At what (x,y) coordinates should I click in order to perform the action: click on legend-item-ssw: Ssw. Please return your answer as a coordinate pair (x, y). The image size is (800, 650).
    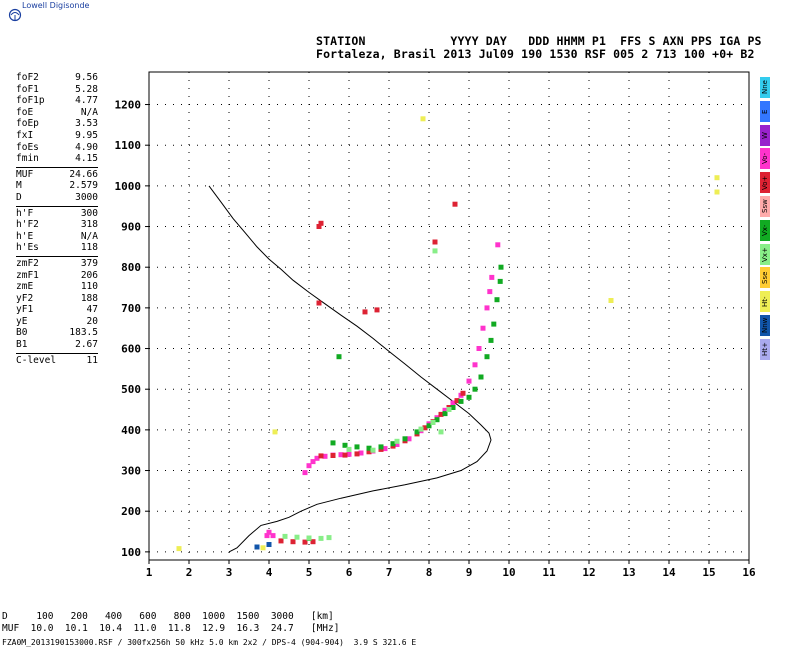
    Looking at the image, I should click on (765, 206).